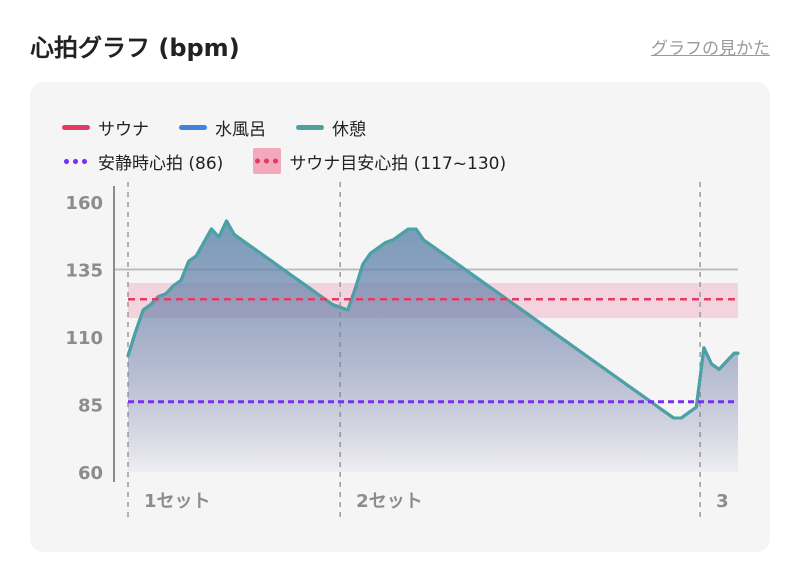 The height and width of the screenshot is (579, 800). I want to click on legend-rest: 休憩, so click(331, 127).